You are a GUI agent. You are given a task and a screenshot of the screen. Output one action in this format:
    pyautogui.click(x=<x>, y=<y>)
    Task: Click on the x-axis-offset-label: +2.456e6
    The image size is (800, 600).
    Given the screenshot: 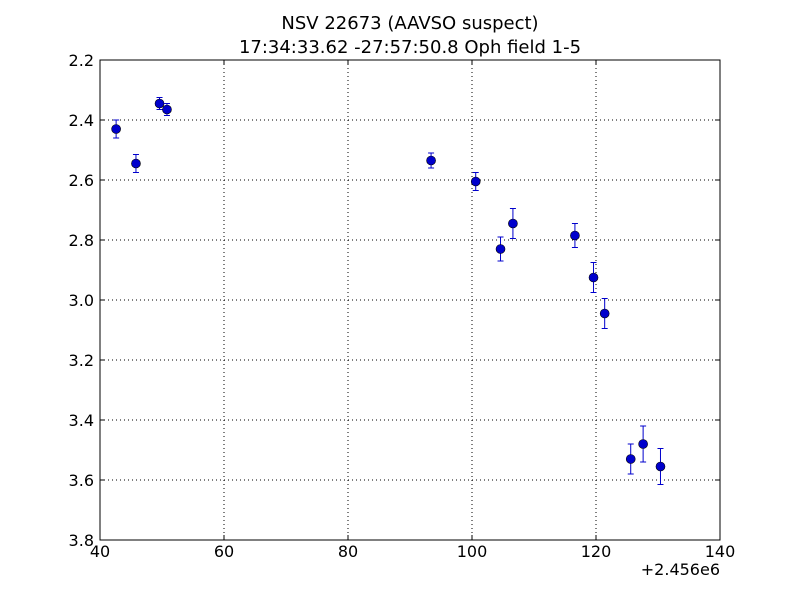 What is the action you would take?
    pyautogui.click(x=680, y=569)
    